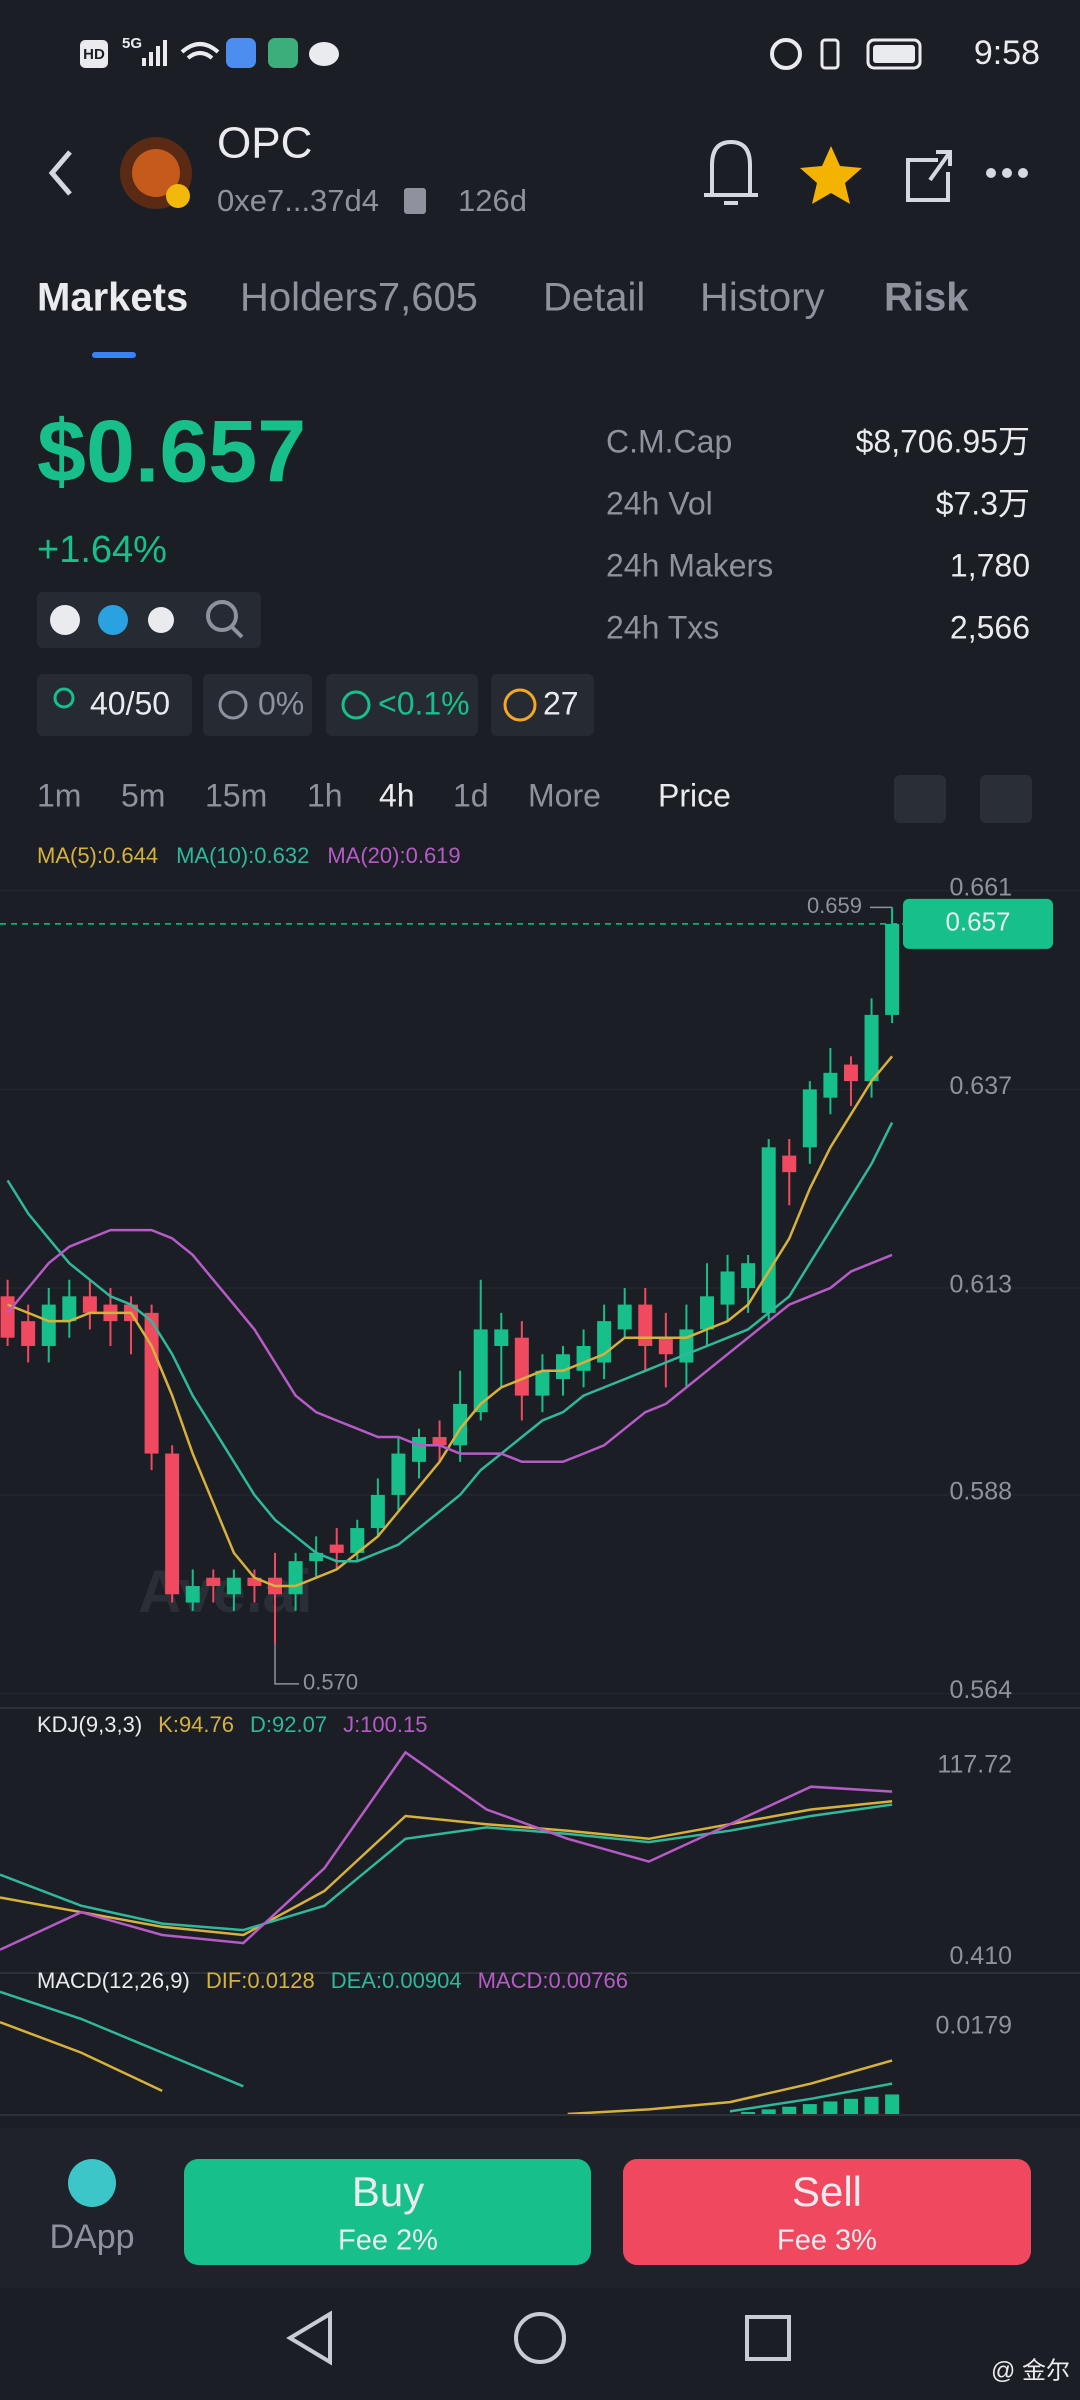 The height and width of the screenshot is (2400, 1080). I want to click on dapp-label: DApp, so click(91, 2237).